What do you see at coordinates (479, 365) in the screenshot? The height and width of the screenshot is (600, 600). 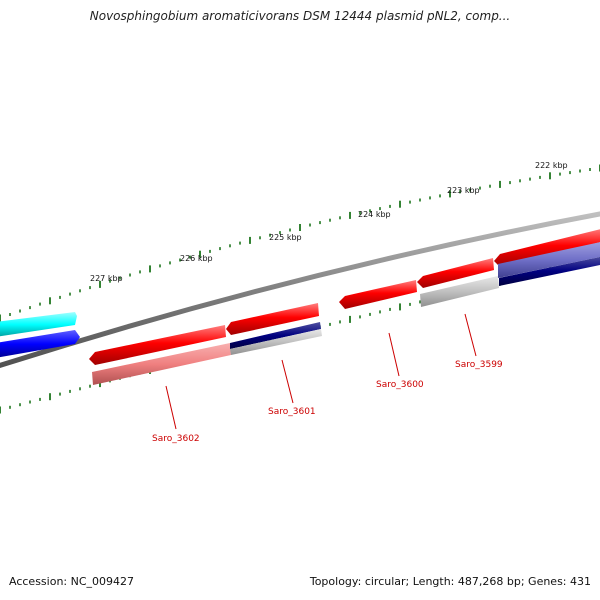 I see `gene-label-saro-3599: Saro_3599` at bounding box center [479, 365].